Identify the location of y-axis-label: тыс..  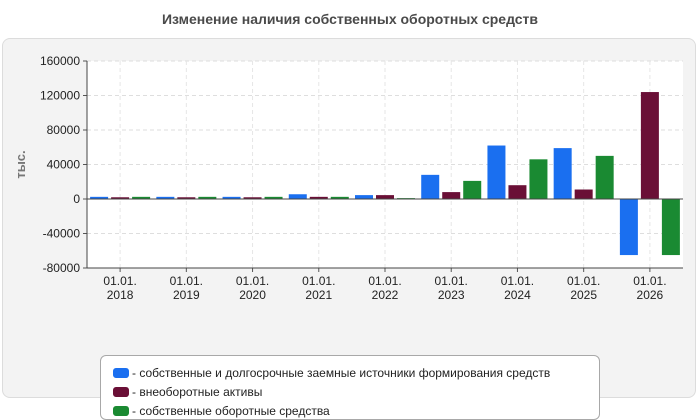
(20, 164).